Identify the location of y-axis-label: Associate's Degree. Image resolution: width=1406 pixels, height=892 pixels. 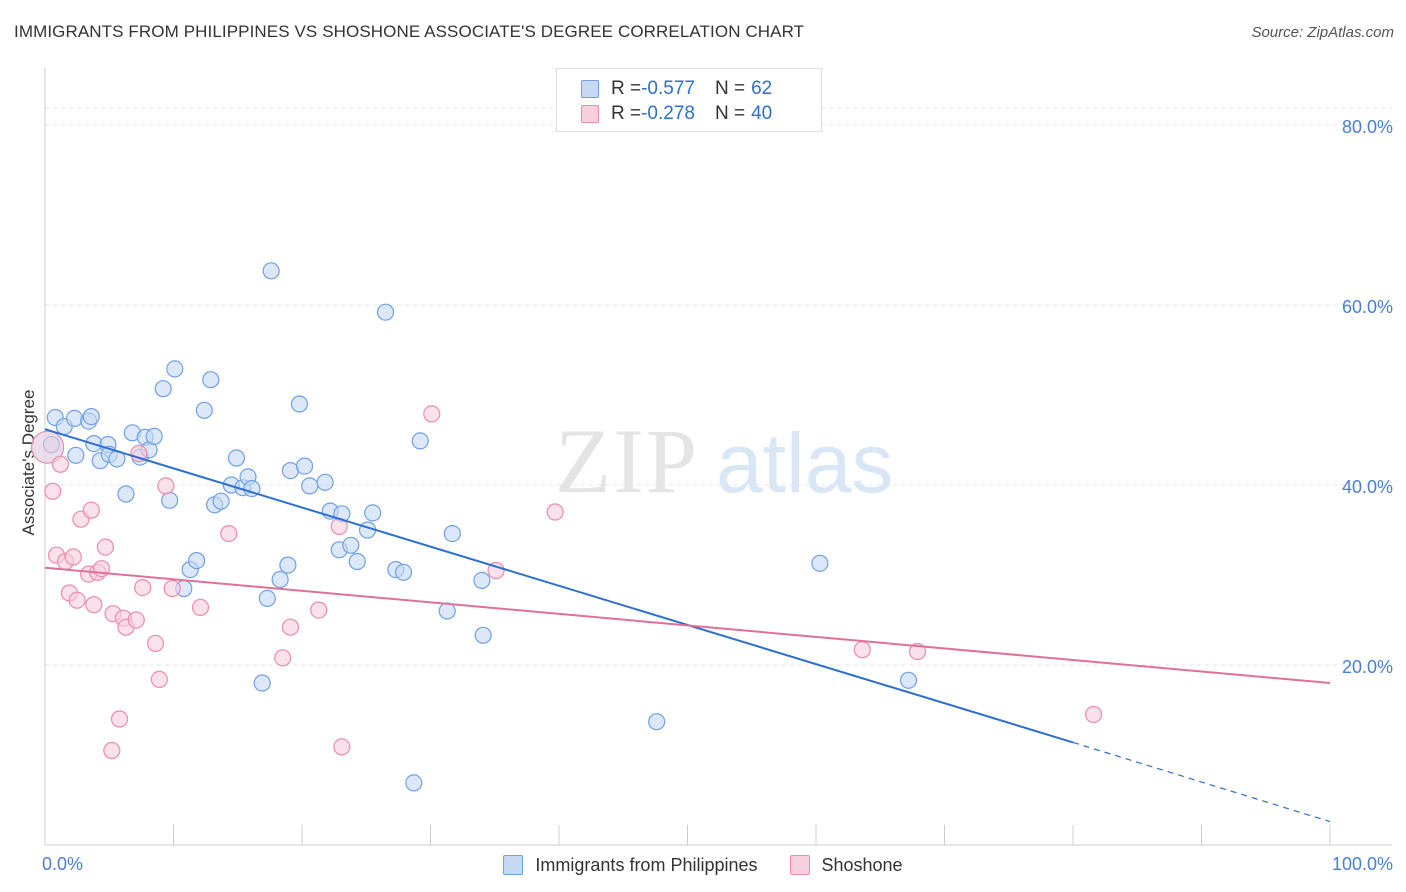
(28, 463).